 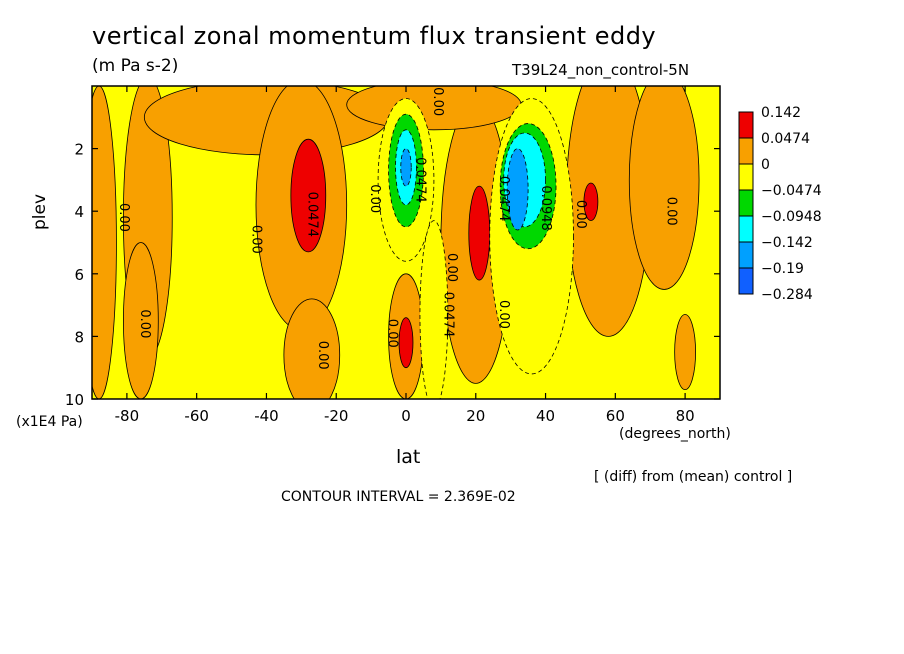 I want to click on x-tick-label: 0, so click(x=406, y=416).